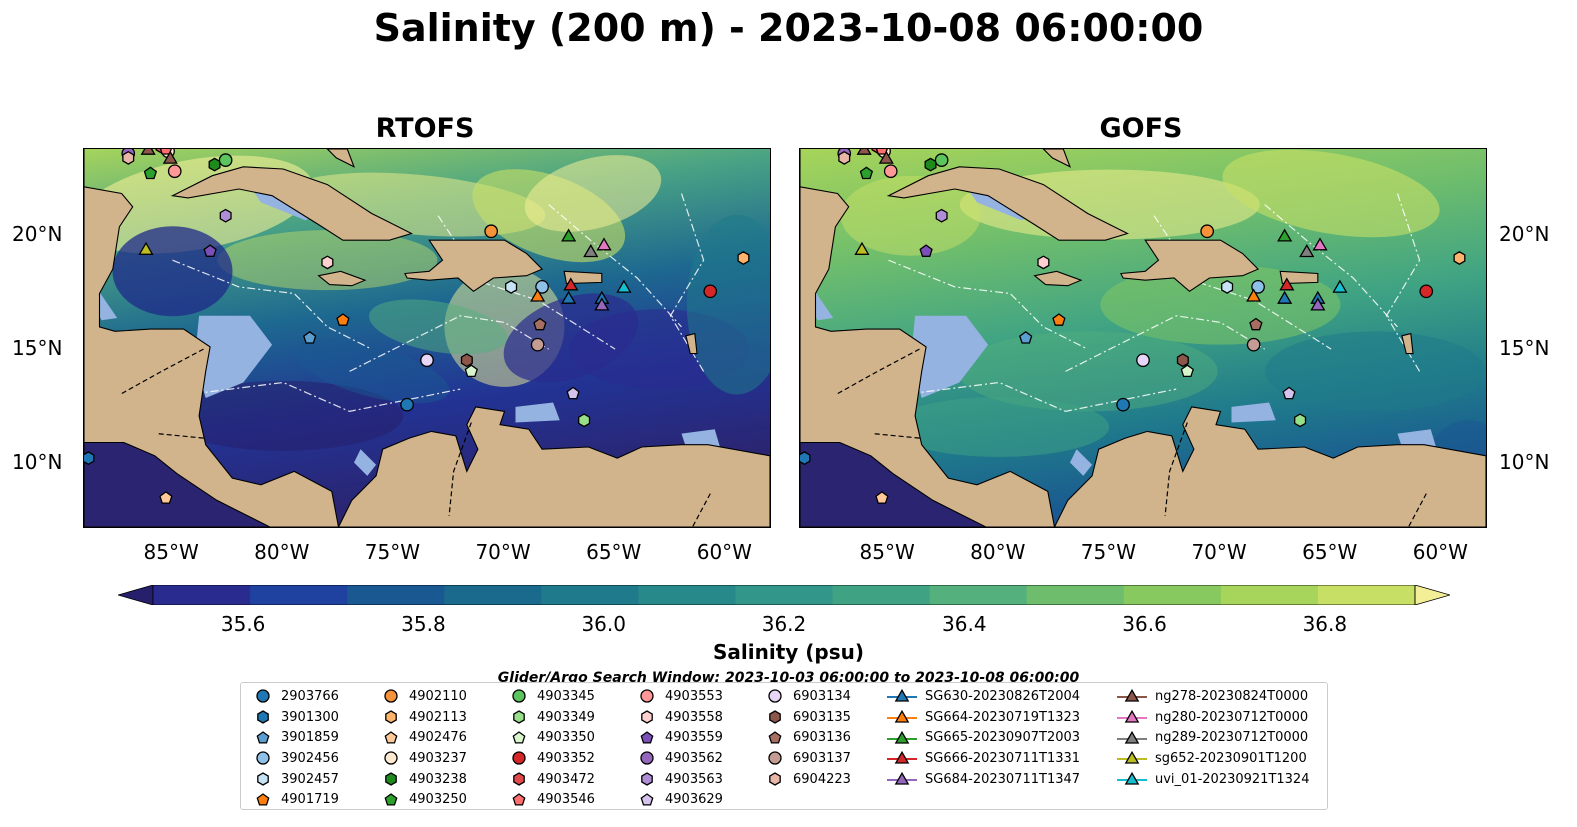  I want to click on legend-label: 4903345, so click(566, 696).